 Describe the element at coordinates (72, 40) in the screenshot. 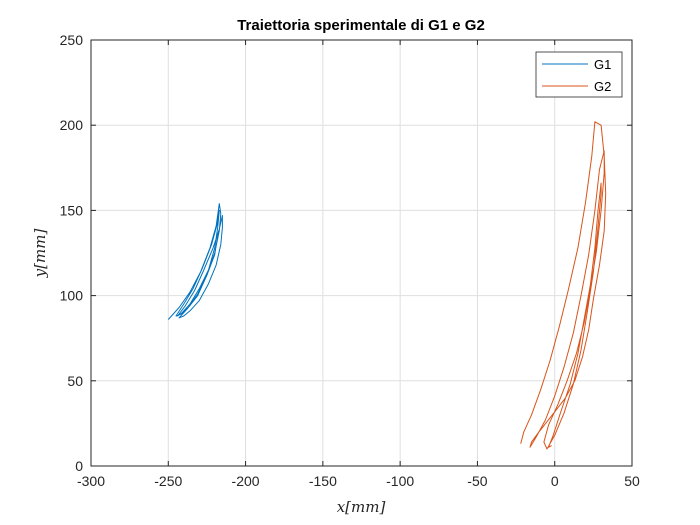

I see `y-tick-label: 250` at that location.